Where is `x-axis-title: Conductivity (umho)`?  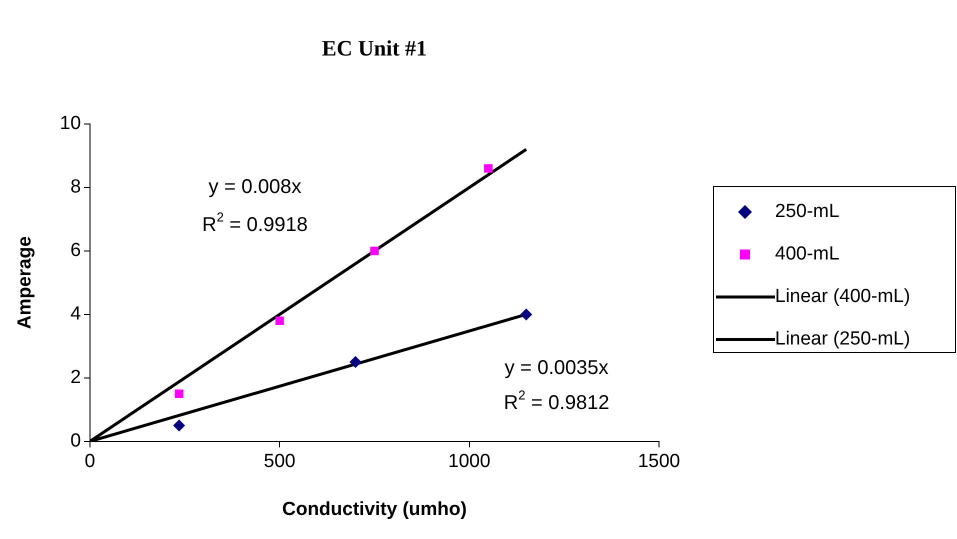 x-axis-title: Conductivity (umho) is located at coordinates (374, 509).